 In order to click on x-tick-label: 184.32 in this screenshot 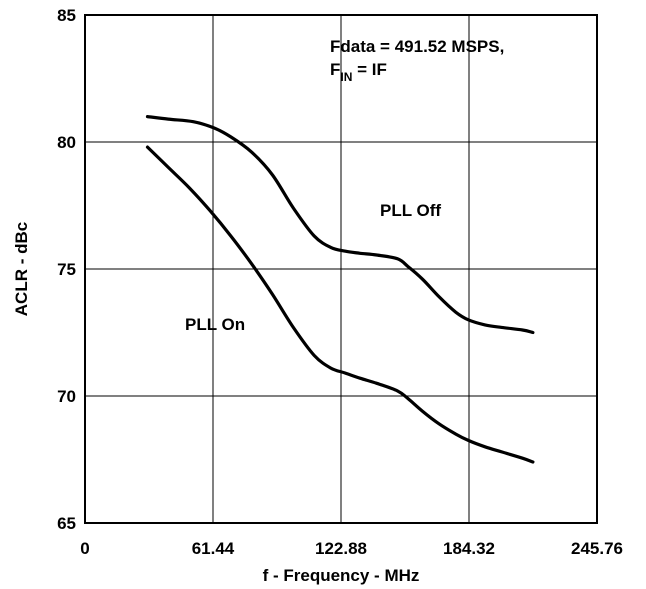, I will do `click(469, 548)`.